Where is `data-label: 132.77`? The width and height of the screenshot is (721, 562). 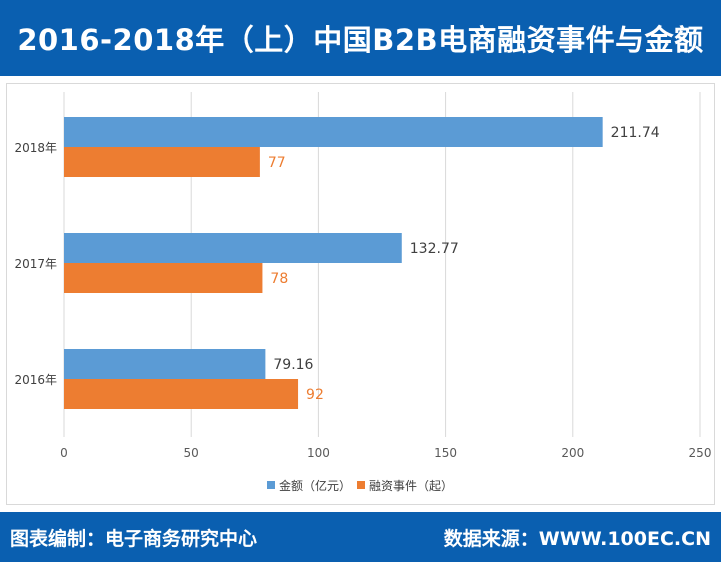
data-label: 132.77 is located at coordinates (434, 249).